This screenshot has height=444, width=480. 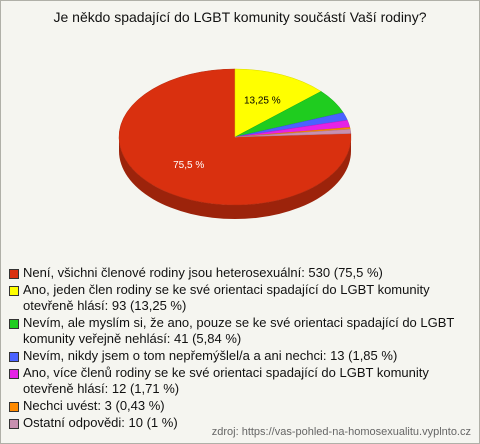 I want to click on legend-label: Ostatní odpovědi: 10 (1 %), so click(x=100, y=422).